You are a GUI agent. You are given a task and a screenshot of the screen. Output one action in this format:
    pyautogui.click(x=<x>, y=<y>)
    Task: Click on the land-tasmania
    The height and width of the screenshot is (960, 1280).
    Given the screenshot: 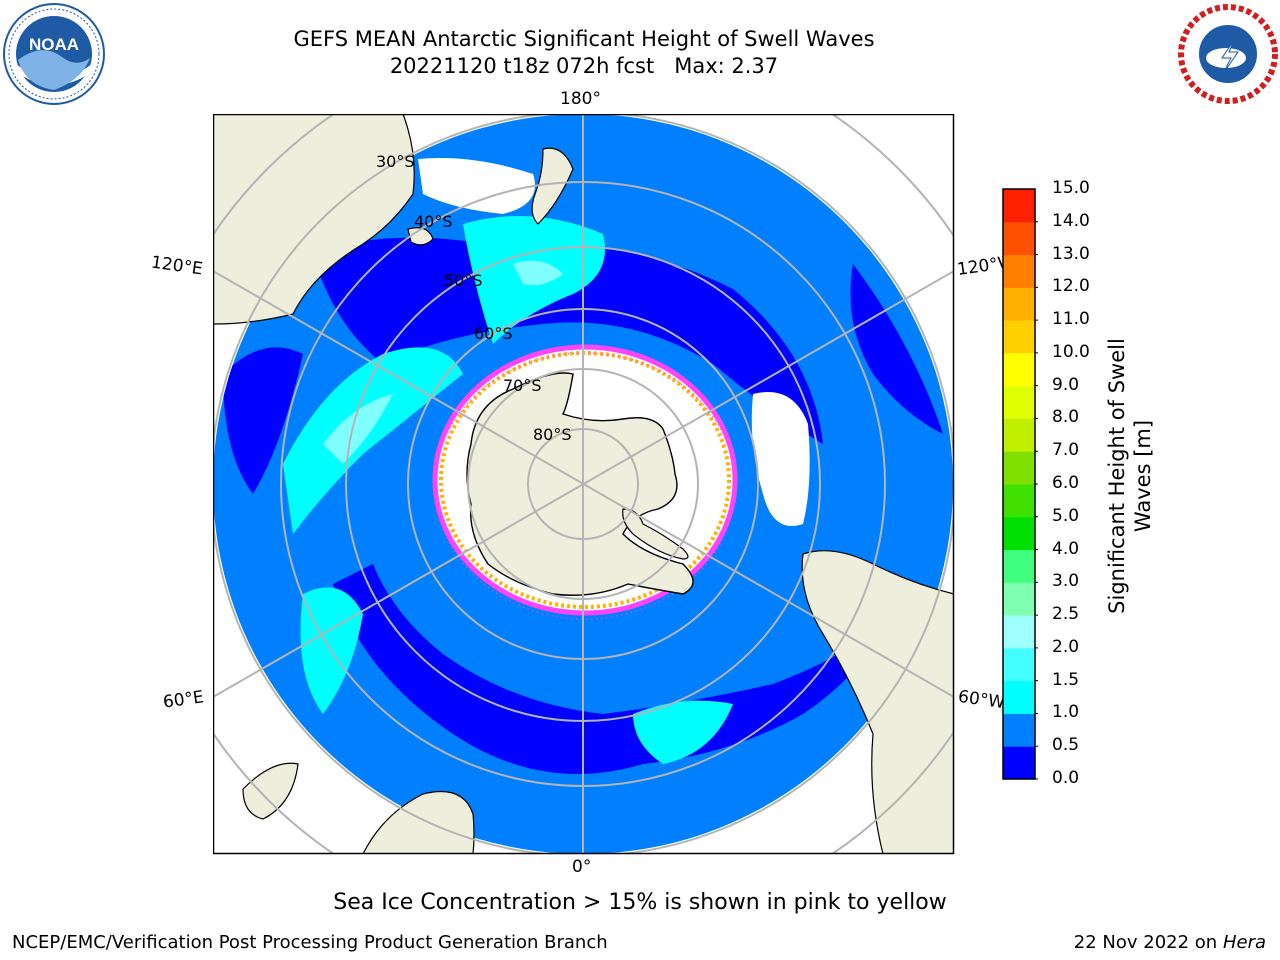 What is the action you would take?
    pyautogui.click(x=420, y=236)
    